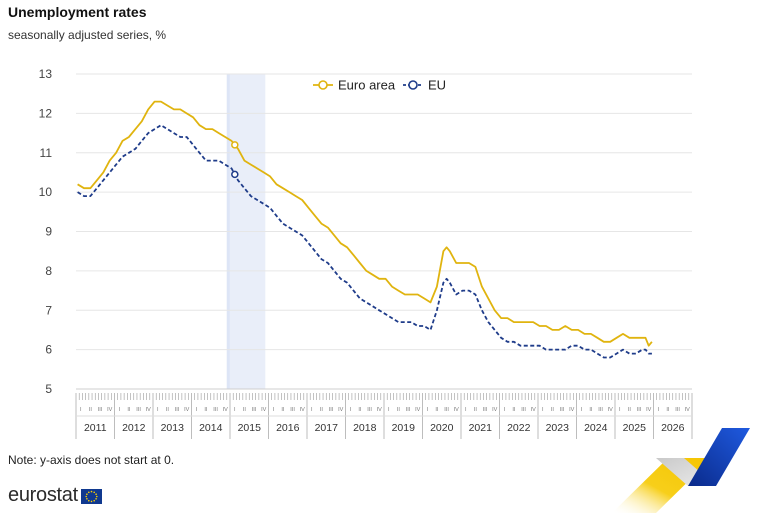 The width and height of the screenshot is (768, 513). Describe the element at coordinates (519, 428) in the screenshot. I see `x-year-label: 2022` at that location.